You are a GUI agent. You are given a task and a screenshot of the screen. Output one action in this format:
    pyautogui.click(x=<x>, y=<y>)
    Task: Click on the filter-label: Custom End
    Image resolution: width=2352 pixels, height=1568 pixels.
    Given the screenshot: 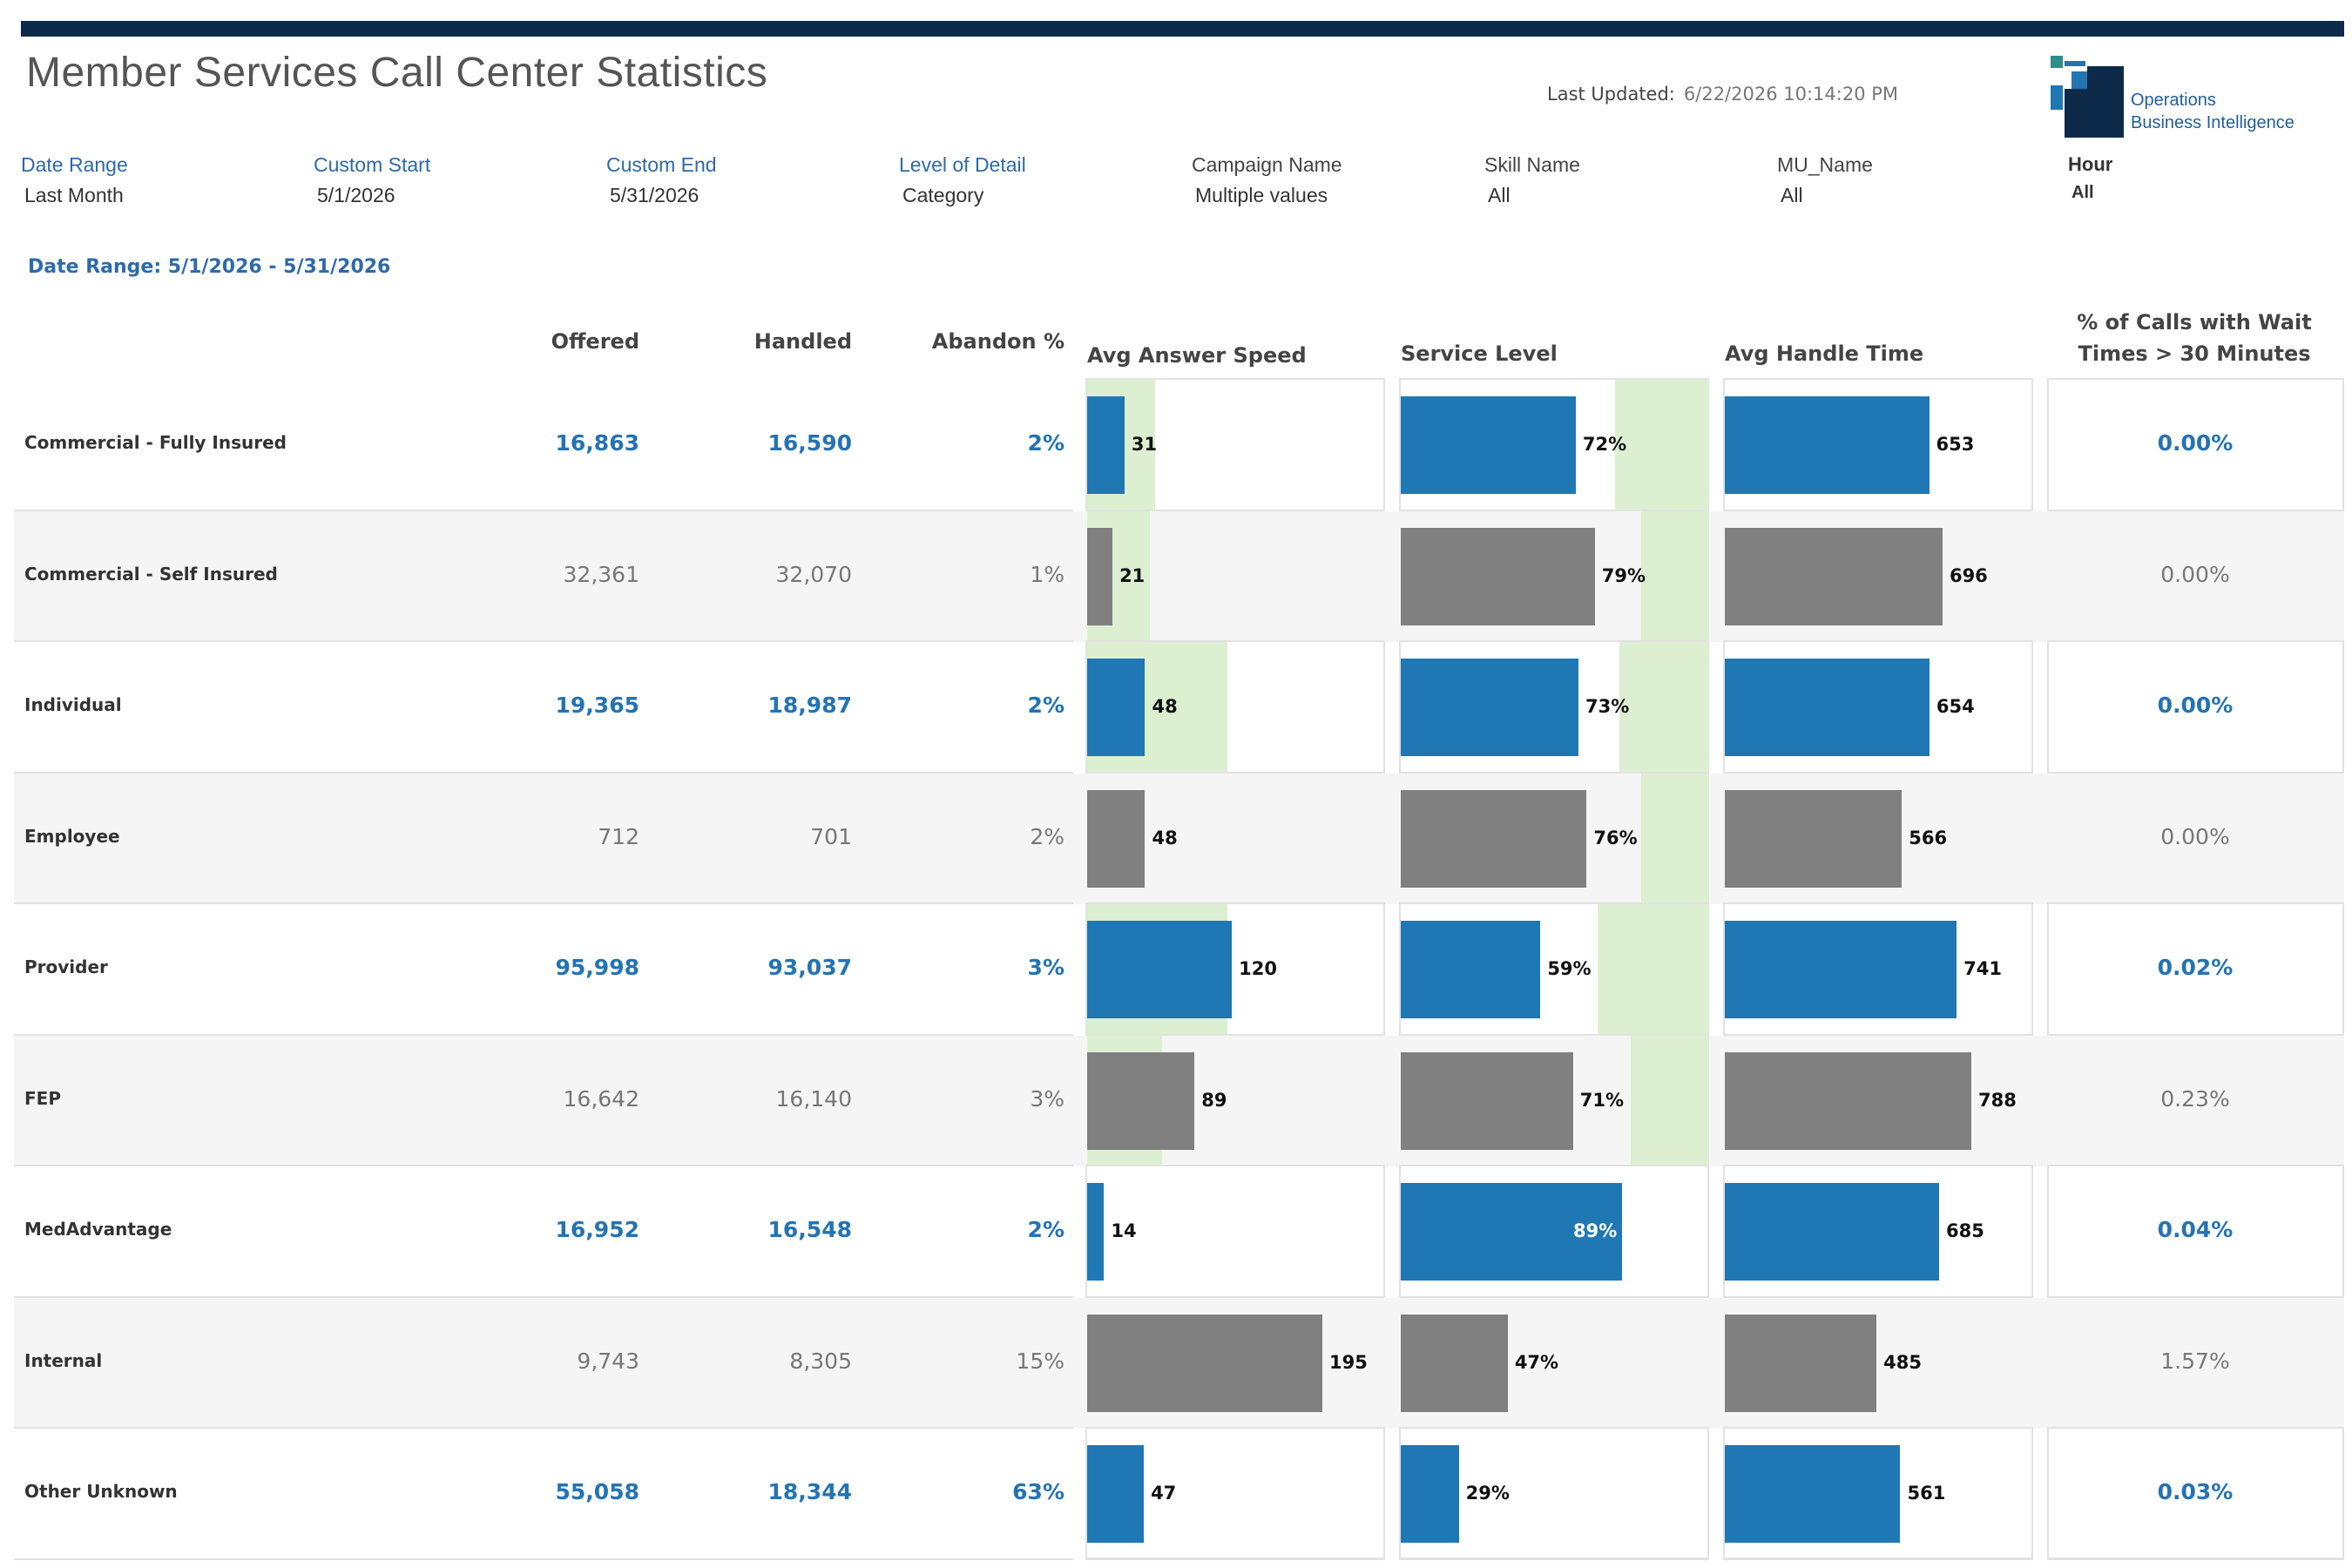 What is the action you would take?
    pyautogui.click(x=662, y=164)
    